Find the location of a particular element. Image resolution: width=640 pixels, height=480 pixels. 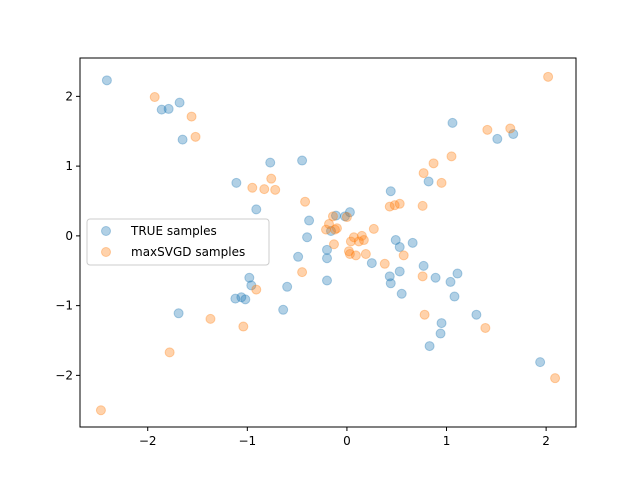

x-tick-label-1: −1 is located at coordinates (247, 441).